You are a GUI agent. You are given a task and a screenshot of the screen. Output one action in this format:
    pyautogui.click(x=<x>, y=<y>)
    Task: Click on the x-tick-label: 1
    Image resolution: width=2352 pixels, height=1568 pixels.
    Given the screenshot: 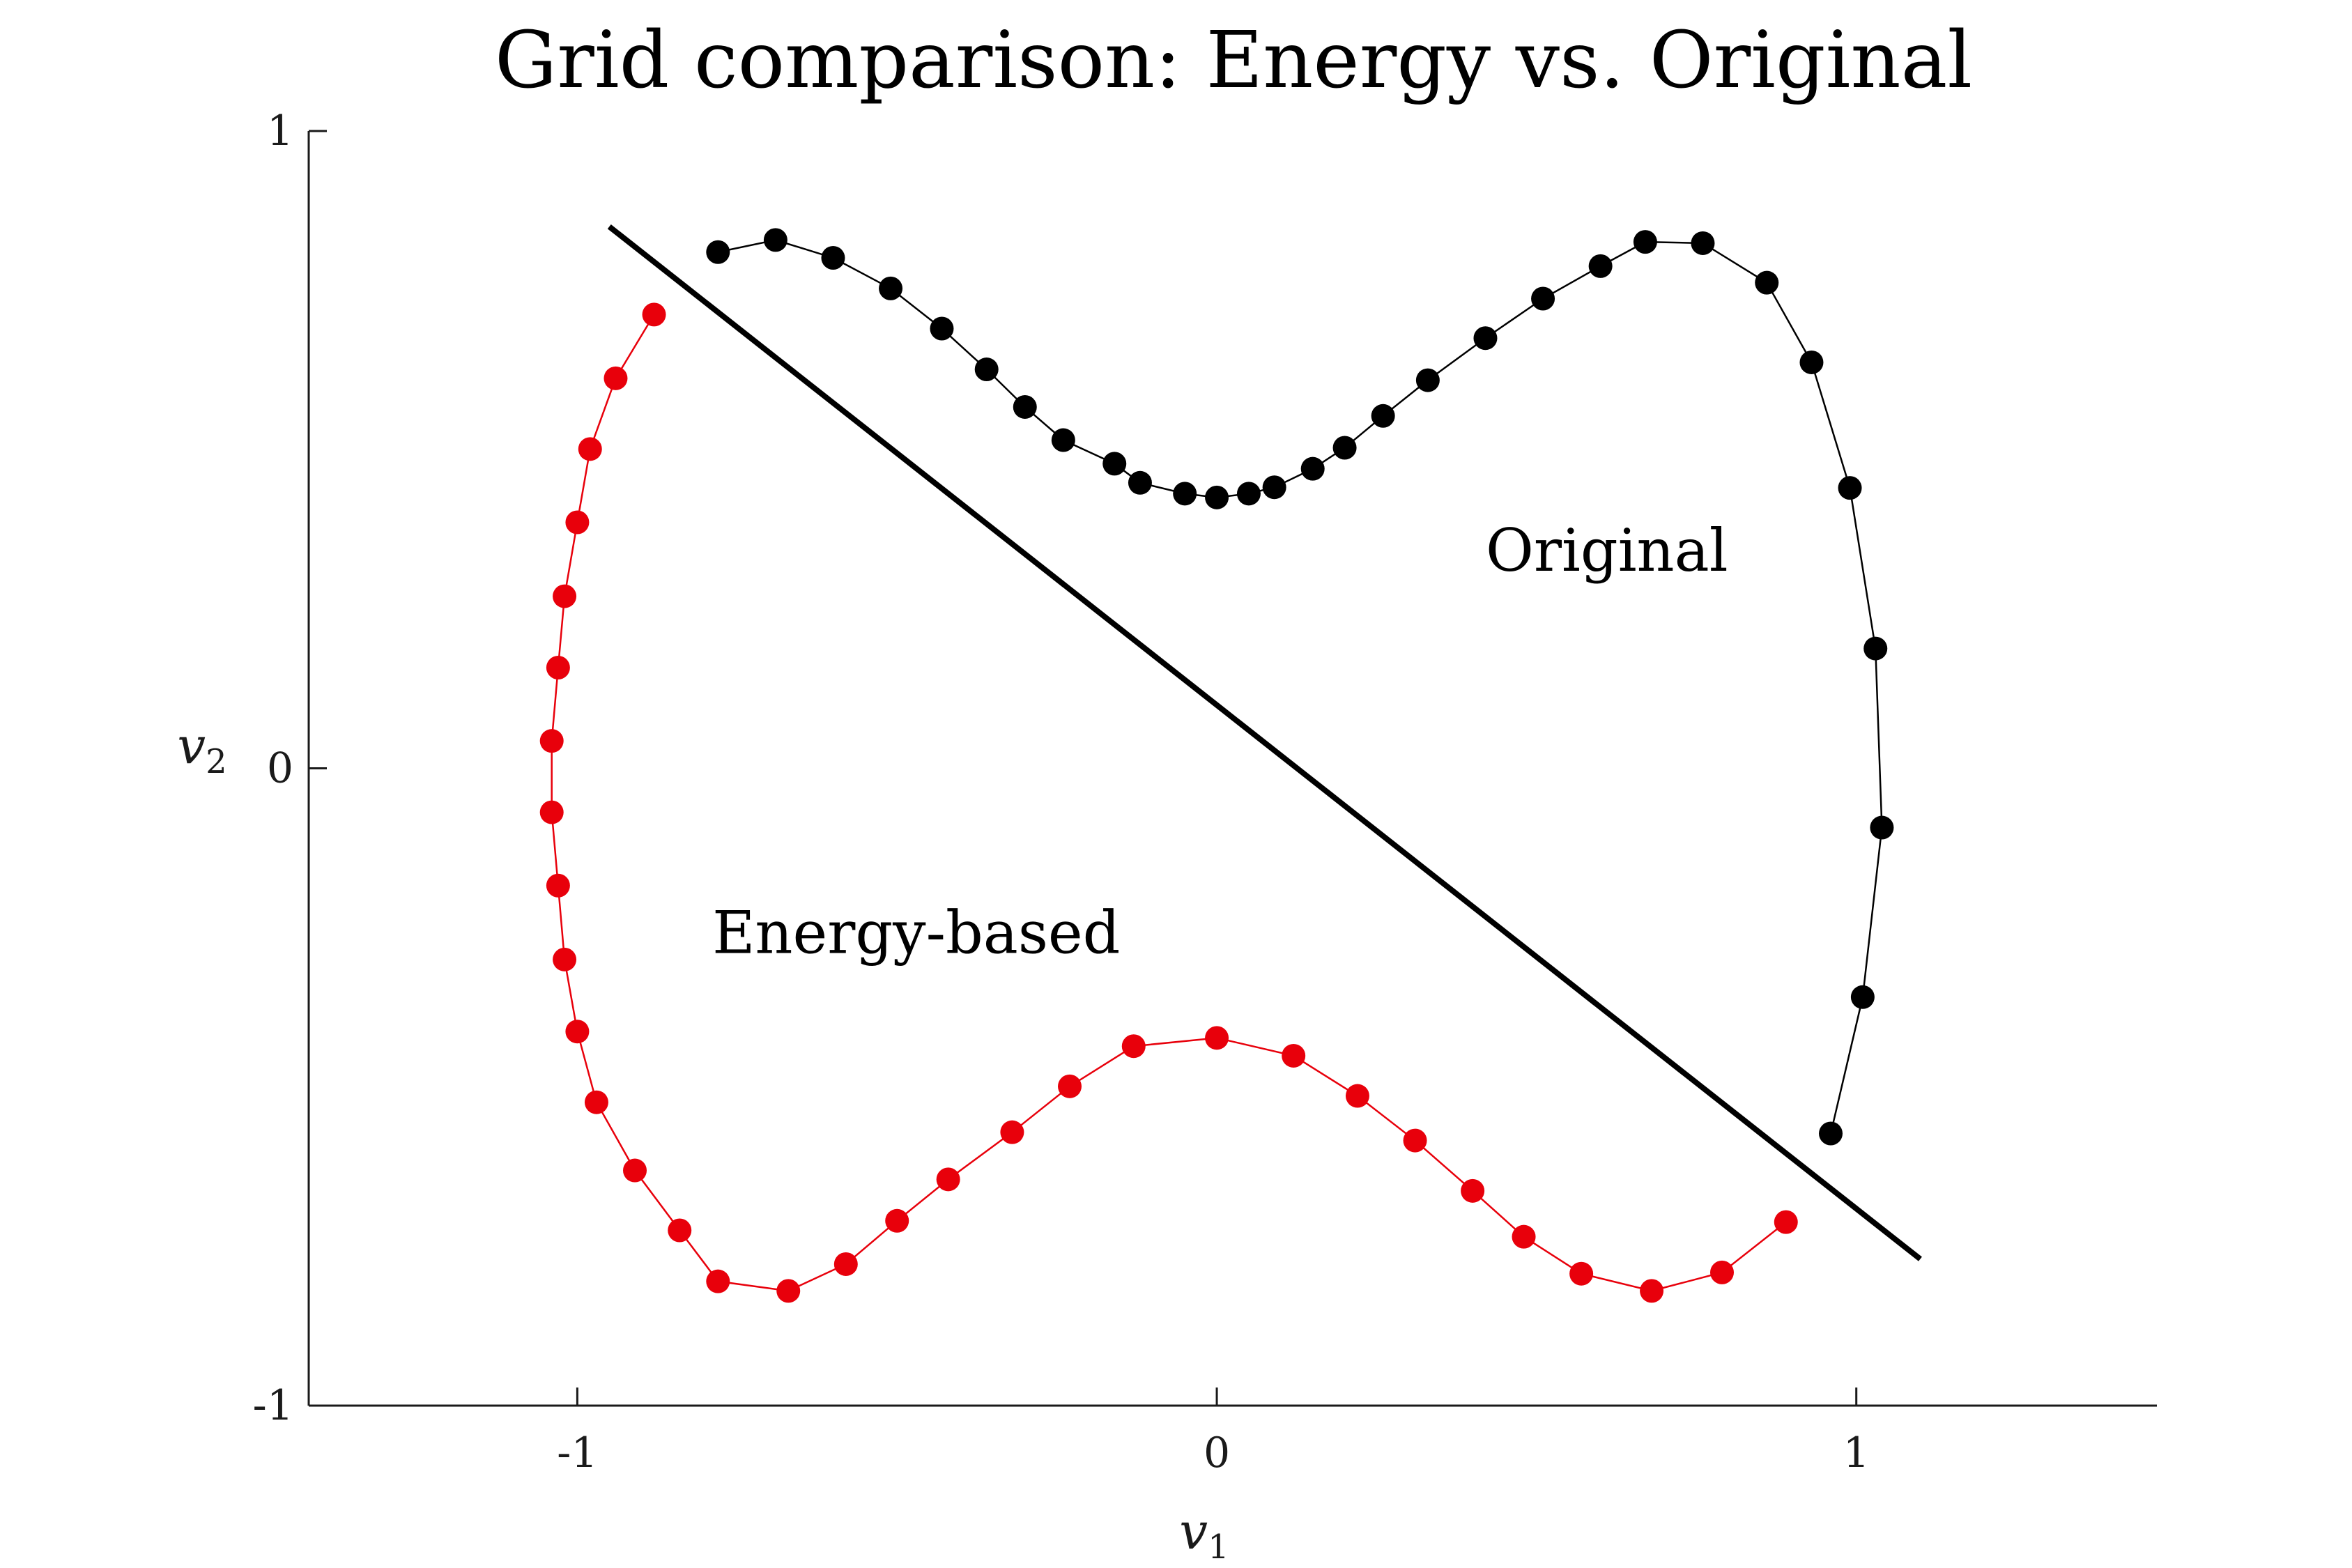 What is the action you would take?
    pyautogui.click(x=1856, y=1453)
    